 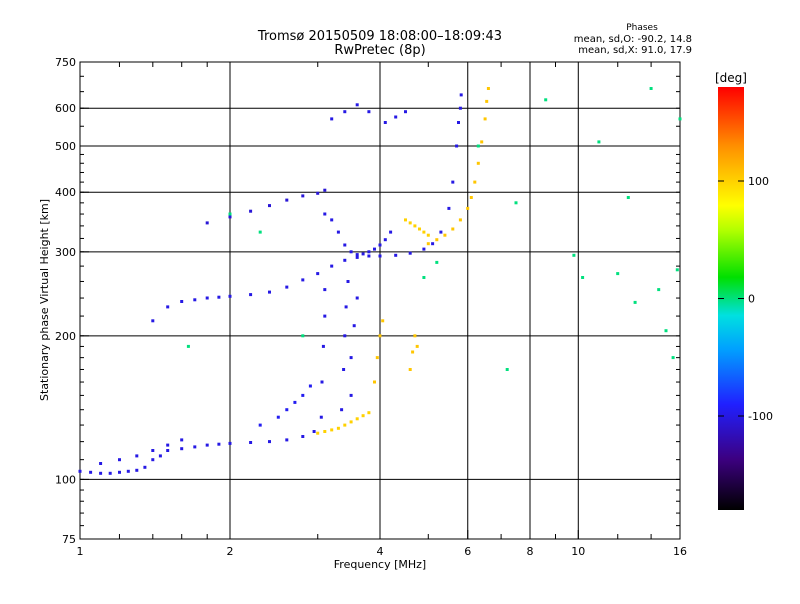 I want to click on legend-title: Phases, so click(x=642, y=28).